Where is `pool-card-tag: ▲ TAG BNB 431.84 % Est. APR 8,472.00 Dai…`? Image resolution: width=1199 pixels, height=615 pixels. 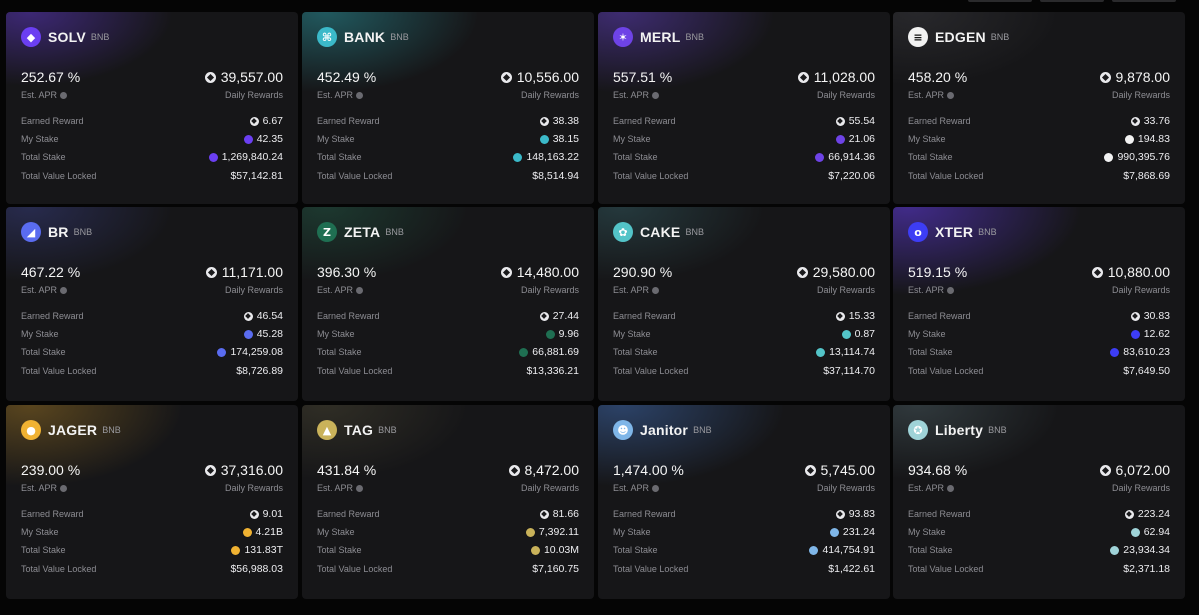 pool-card-tag: ▲ TAG BNB 431.84 % Est. APR 8,472.00 Dai… is located at coordinates (448, 502).